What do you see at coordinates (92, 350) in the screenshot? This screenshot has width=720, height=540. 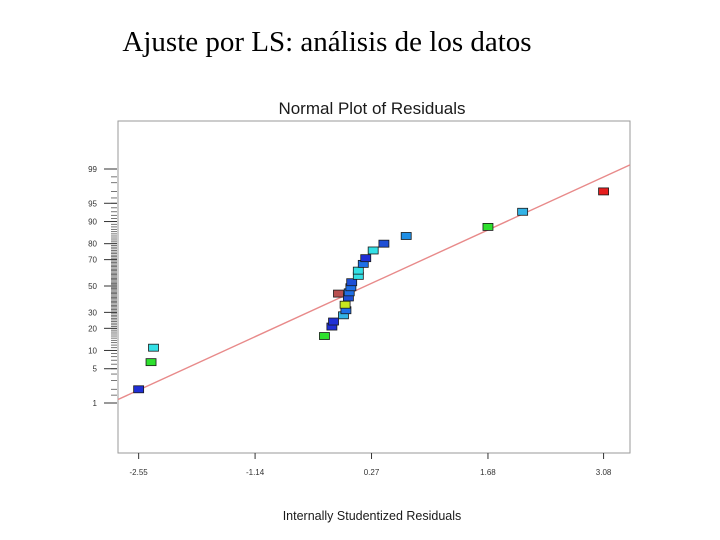 I see `y-tick-label: 10` at bounding box center [92, 350].